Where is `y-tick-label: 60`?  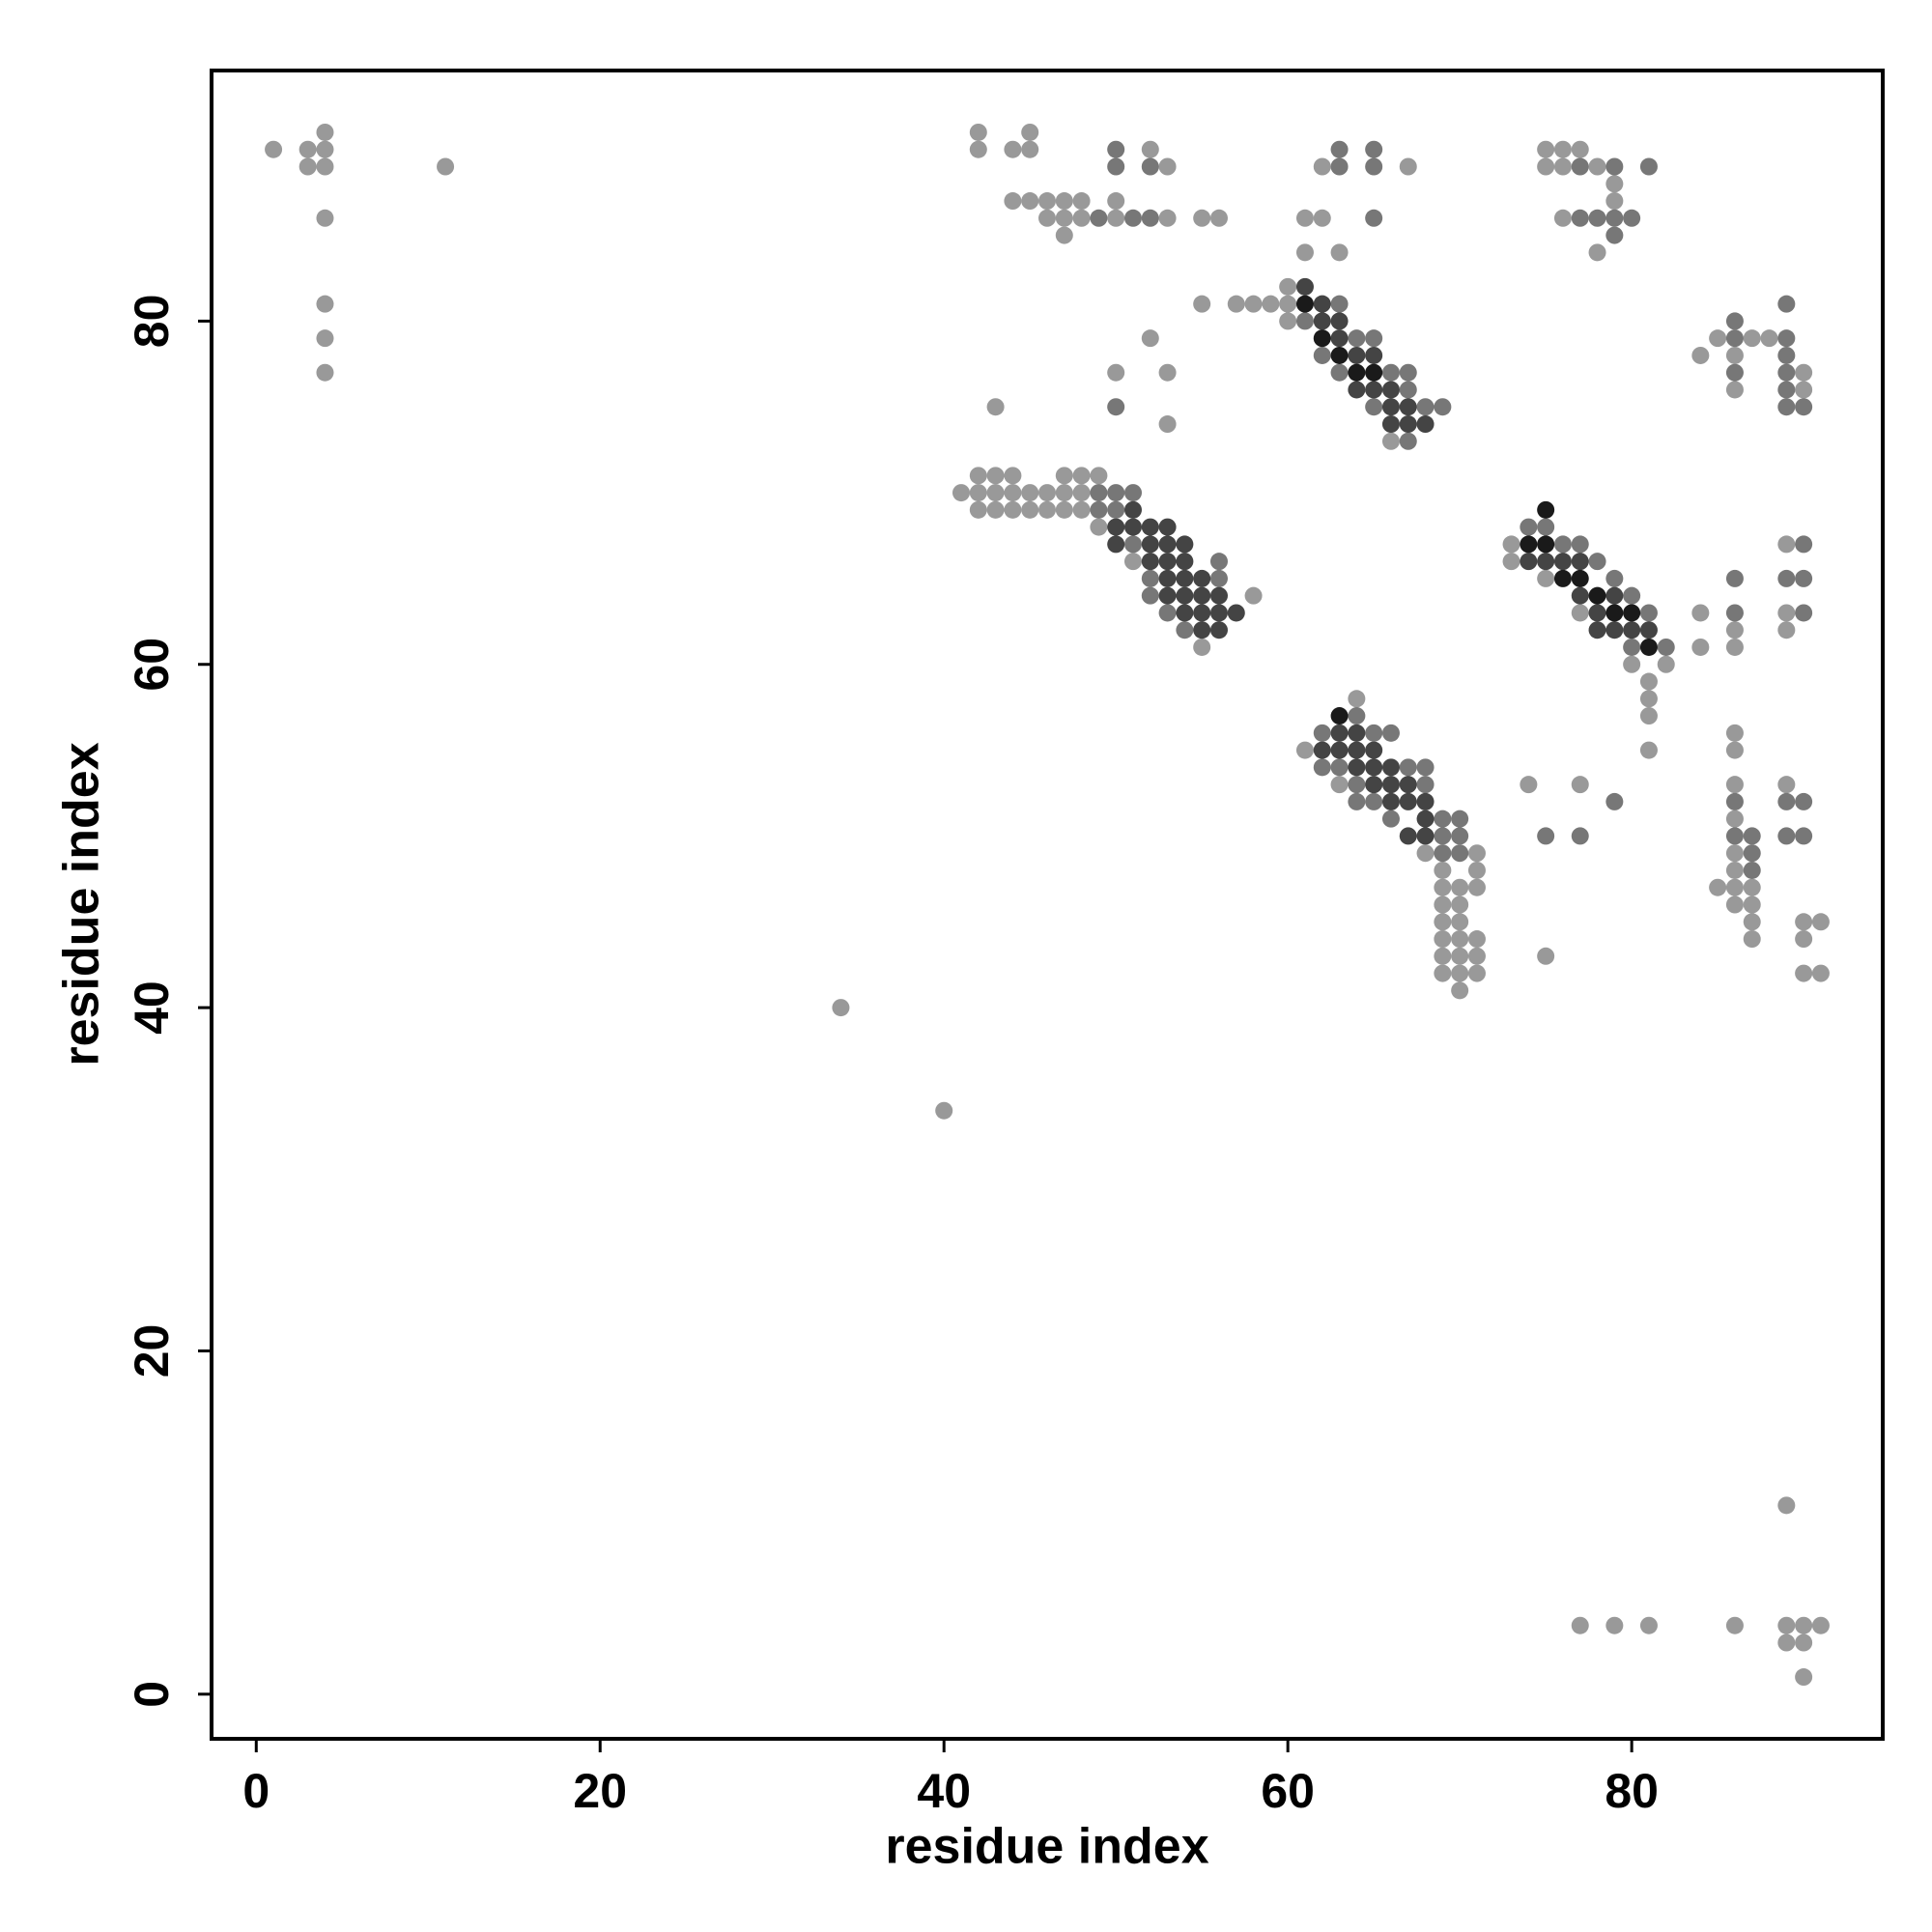 y-tick-label: 60 is located at coordinates (152, 665).